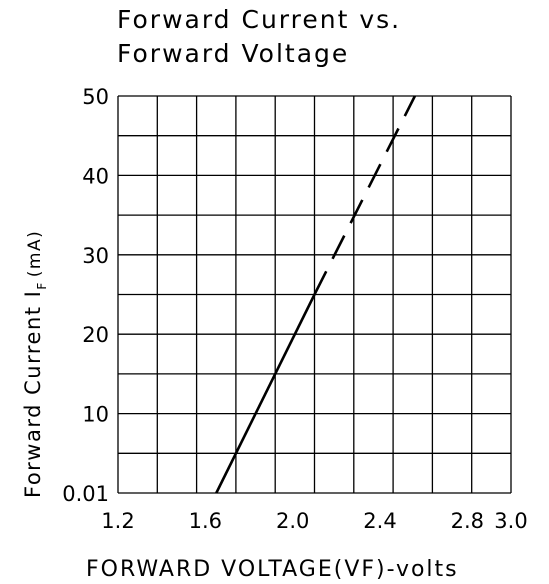  I want to click on y-axis-label-subscript: F, so click(42, 285).